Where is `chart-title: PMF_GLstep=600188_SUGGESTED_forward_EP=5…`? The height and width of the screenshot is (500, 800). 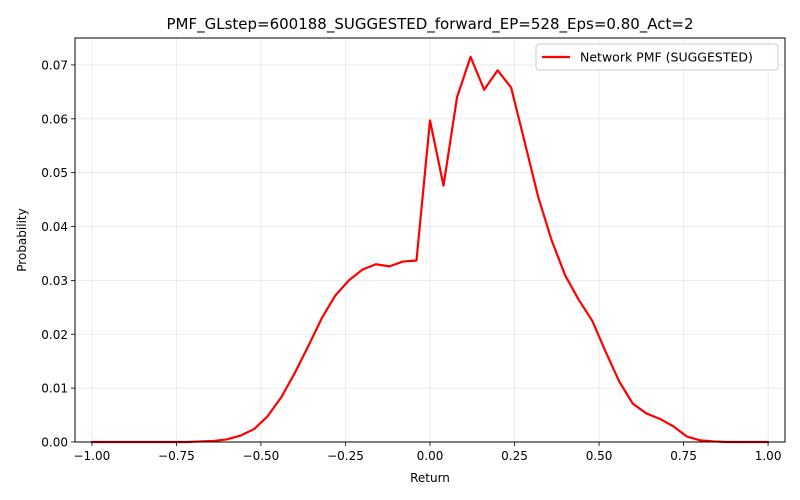
chart-title: PMF_GLstep=600188_SUGGESTED_forward_EP=5… is located at coordinates (429, 24).